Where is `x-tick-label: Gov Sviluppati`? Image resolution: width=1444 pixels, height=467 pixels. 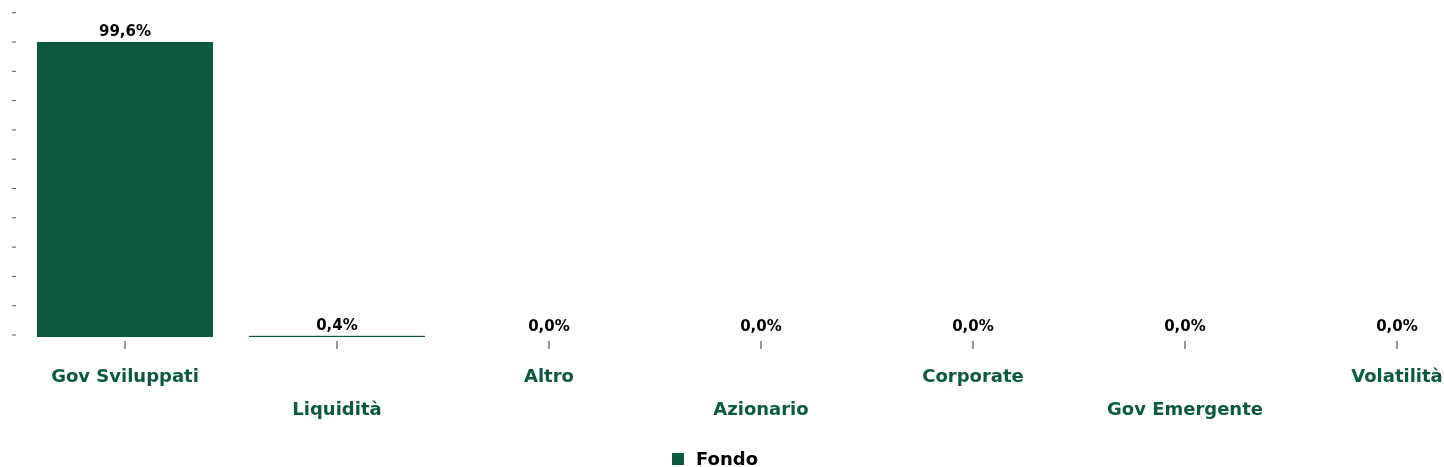 x-tick-label: Gov Sviluppati is located at coordinates (125, 375).